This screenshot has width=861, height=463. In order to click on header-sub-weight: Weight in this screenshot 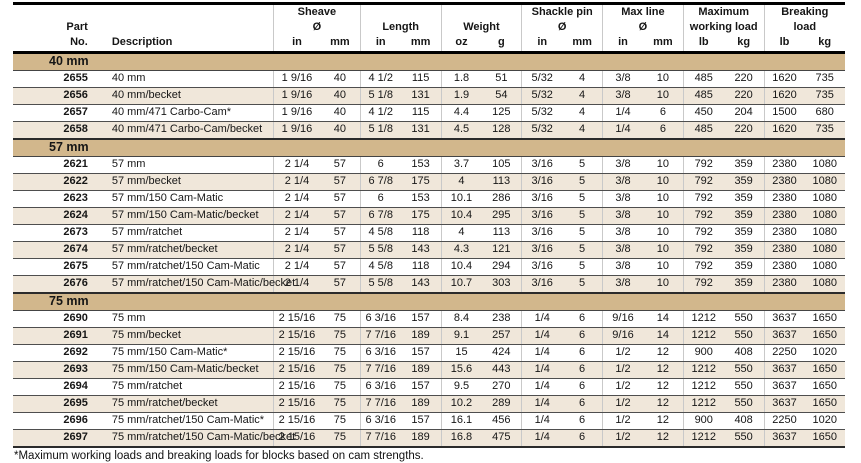, I will do `click(481, 27)`.